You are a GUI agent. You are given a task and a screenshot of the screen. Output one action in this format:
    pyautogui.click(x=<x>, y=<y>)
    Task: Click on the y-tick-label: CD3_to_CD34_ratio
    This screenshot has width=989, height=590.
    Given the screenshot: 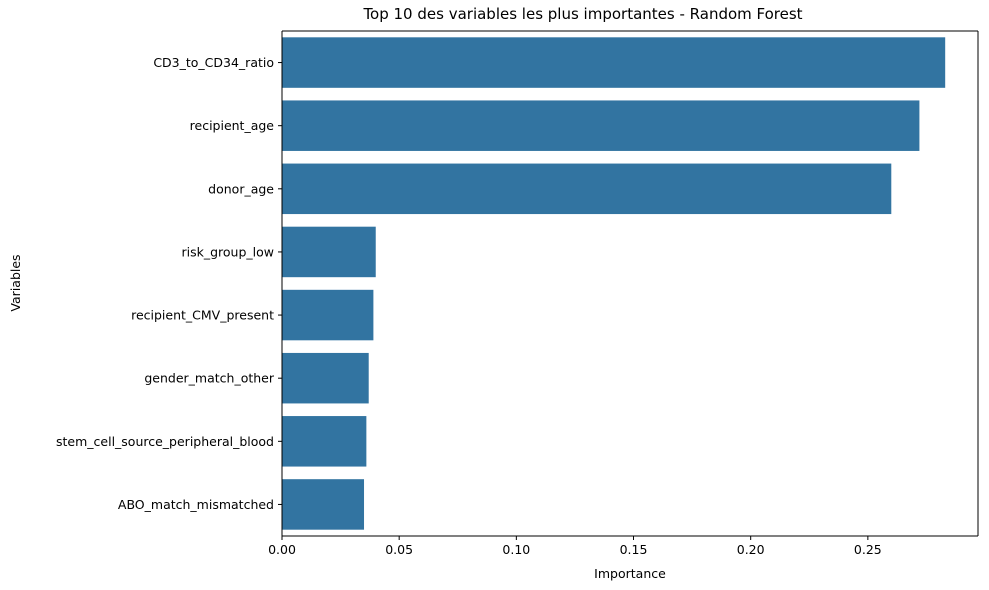 What is the action you would take?
    pyautogui.click(x=213, y=62)
    